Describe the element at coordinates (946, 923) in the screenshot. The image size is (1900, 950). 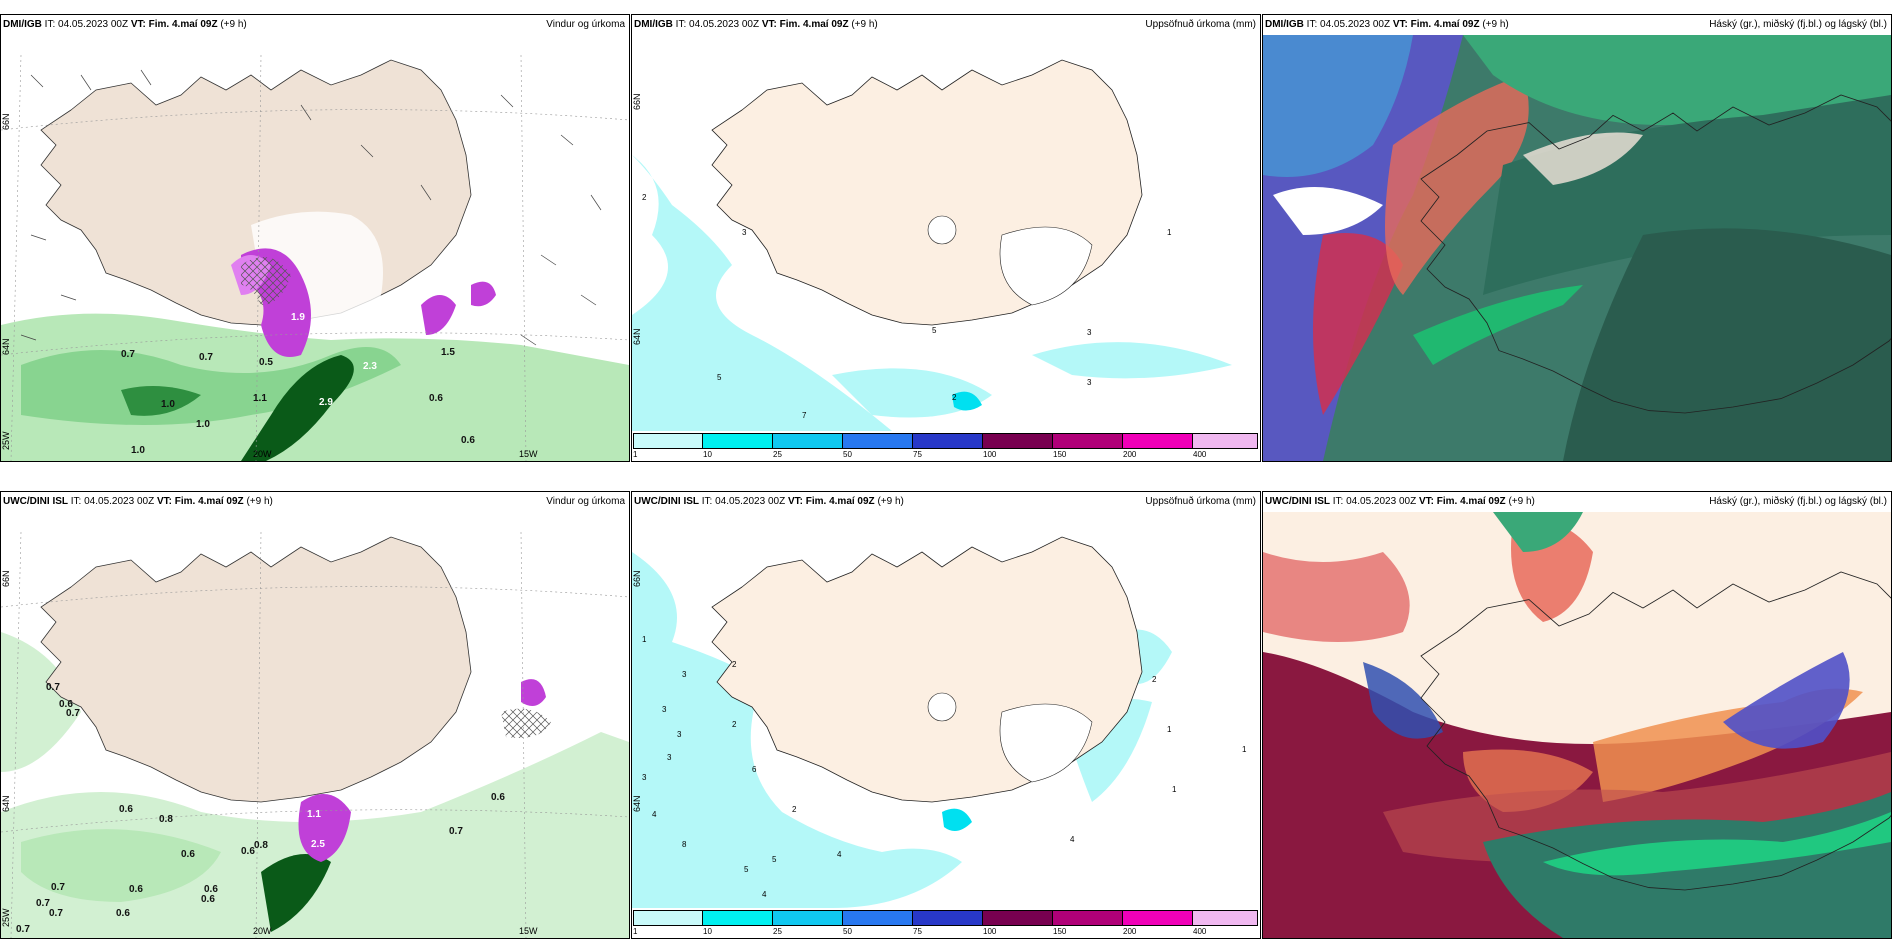
I see `colorbar: 1 10 25 50 75 100 150 200 400` at that location.